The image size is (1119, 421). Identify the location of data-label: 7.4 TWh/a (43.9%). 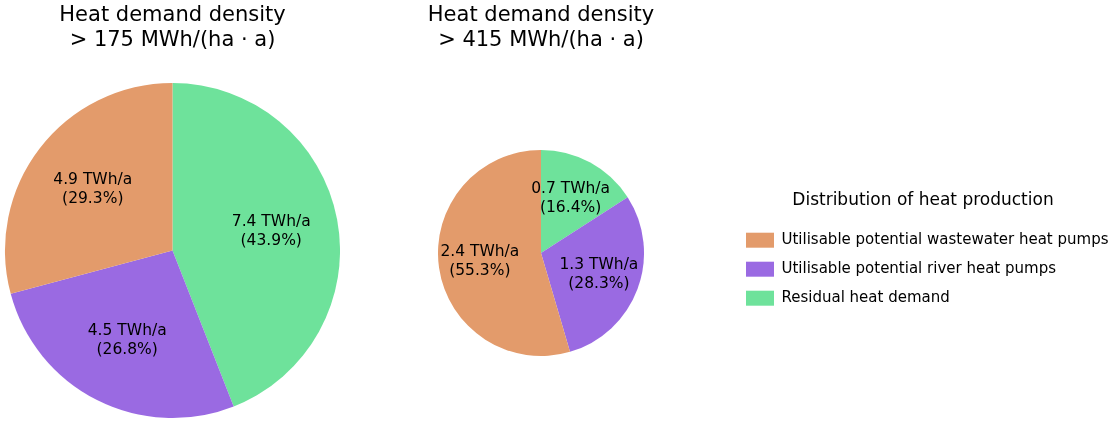
(271, 231).